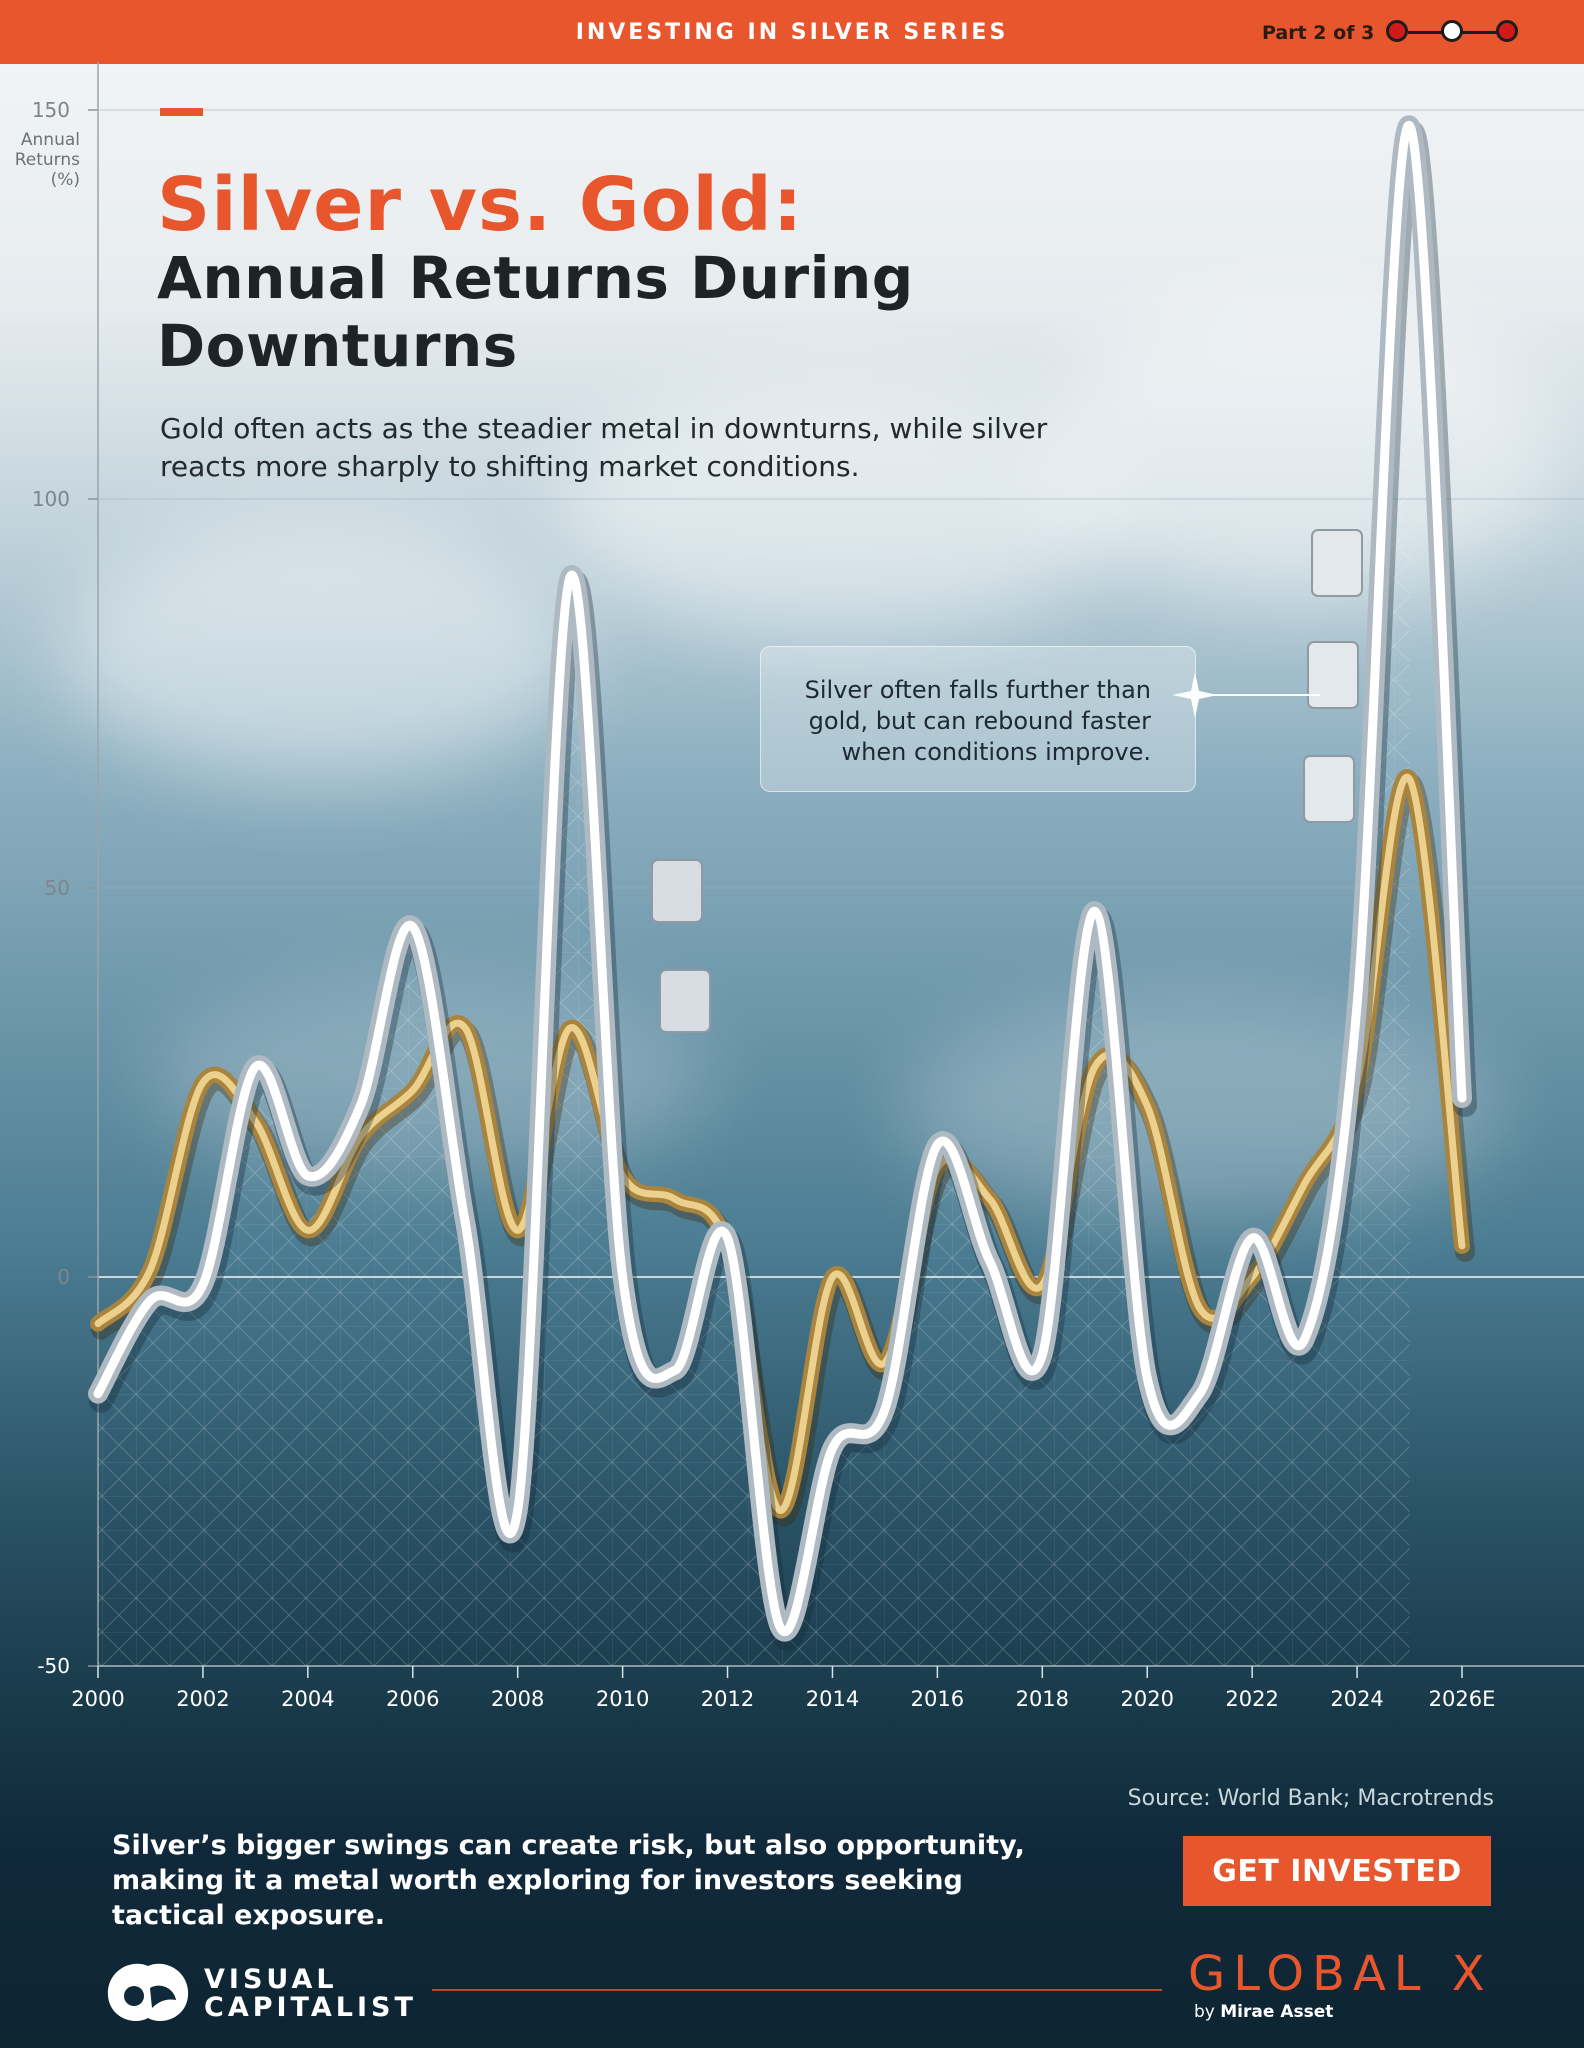  Describe the element at coordinates (480, 205) in the screenshot. I see `chart-title: Silver vs. Gold:` at that location.